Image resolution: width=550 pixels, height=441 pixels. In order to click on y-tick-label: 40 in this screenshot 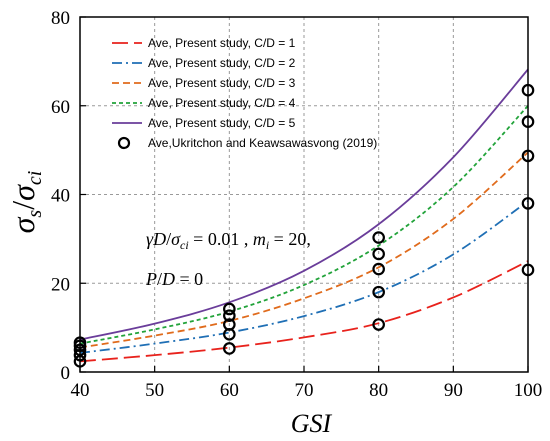, I will do `click(60, 196)`.